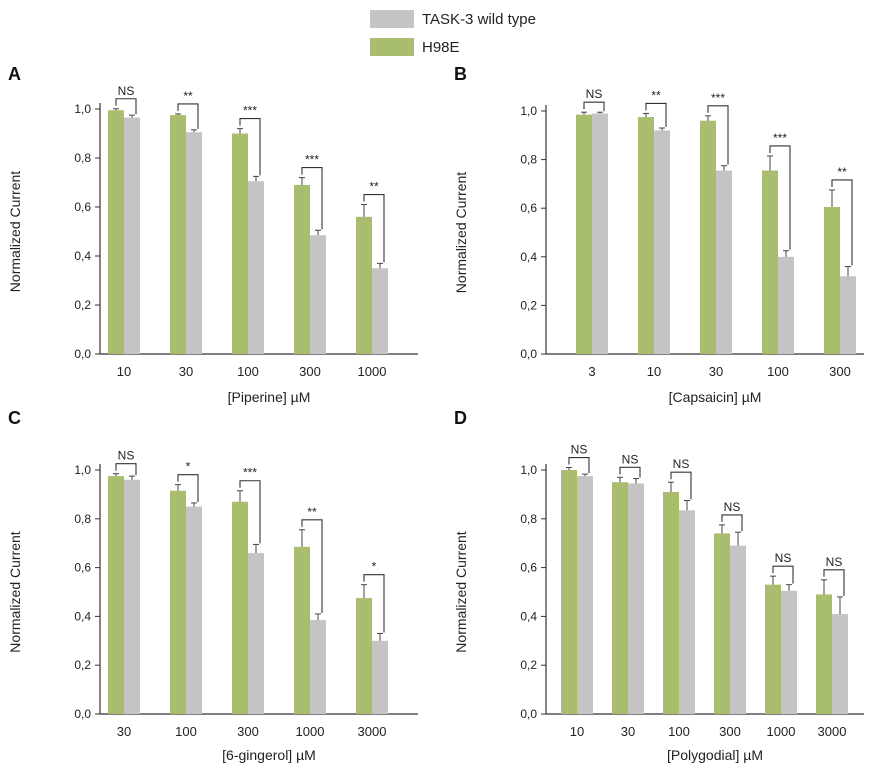 The height and width of the screenshot is (772, 892). I want to click on panel-b-y-tick-label: 0,2, so click(528, 305).